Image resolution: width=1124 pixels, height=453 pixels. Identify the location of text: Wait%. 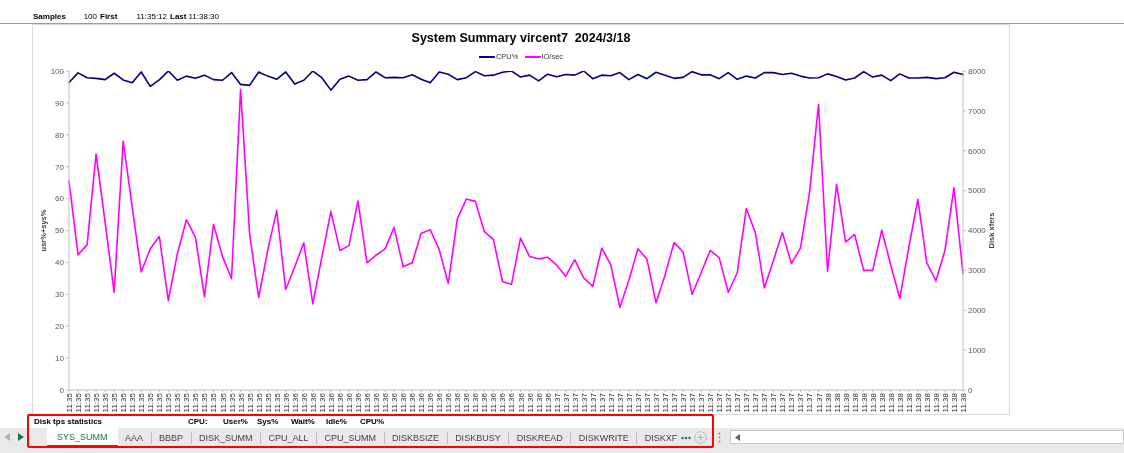
(303, 421).